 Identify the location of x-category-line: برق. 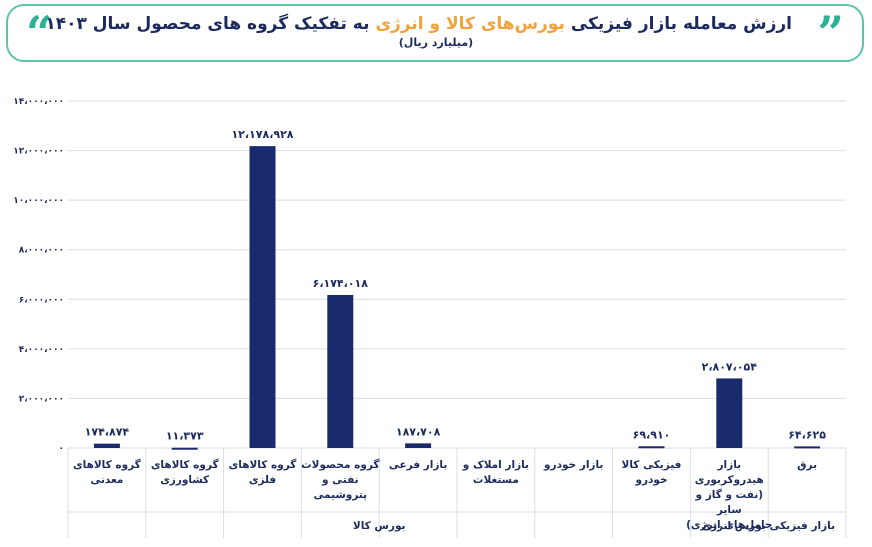
(807, 465).